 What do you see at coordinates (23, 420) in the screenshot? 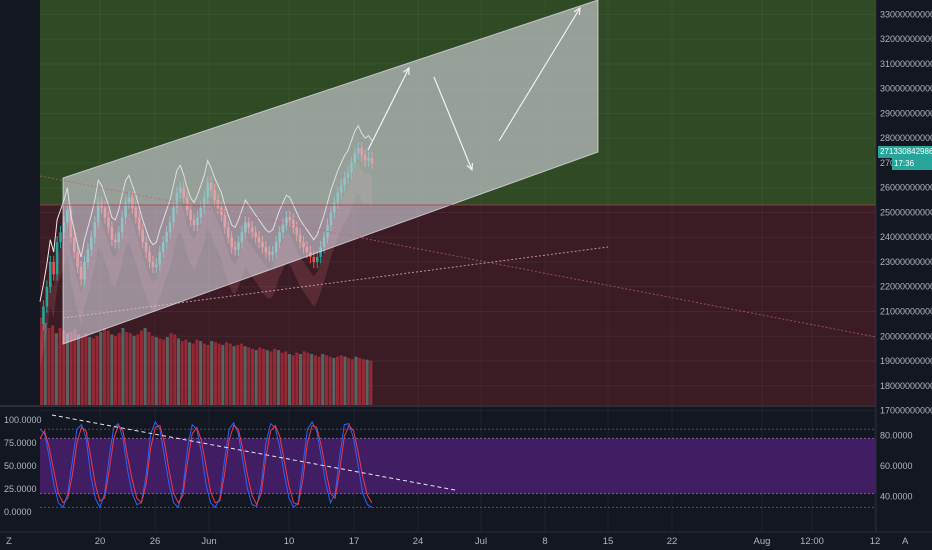
I see `stoch-left-tick-label: 100.0000` at bounding box center [23, 420].